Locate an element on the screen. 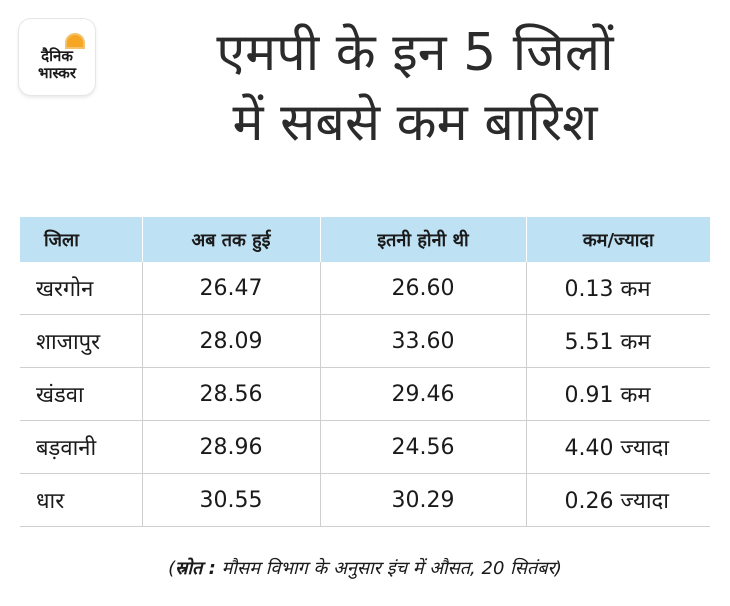 The width and height of the screenshot is (730, 606). header-received: अब तक हुई is located at coordinates (230, 239).